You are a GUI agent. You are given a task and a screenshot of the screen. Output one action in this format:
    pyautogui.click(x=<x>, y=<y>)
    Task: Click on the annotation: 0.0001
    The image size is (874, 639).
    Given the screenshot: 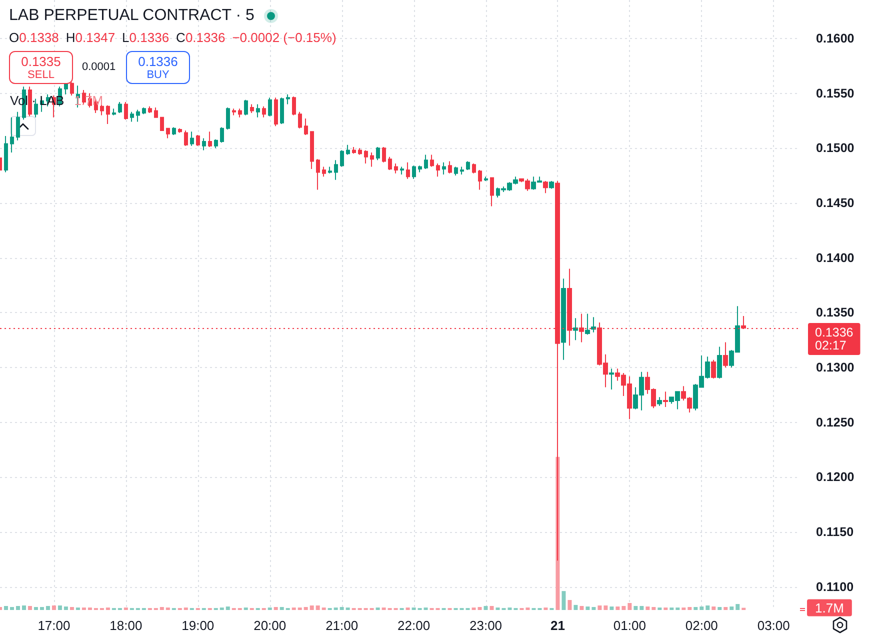 What is the action you would take?
    pyautogui.click(x=99, y=67)
    